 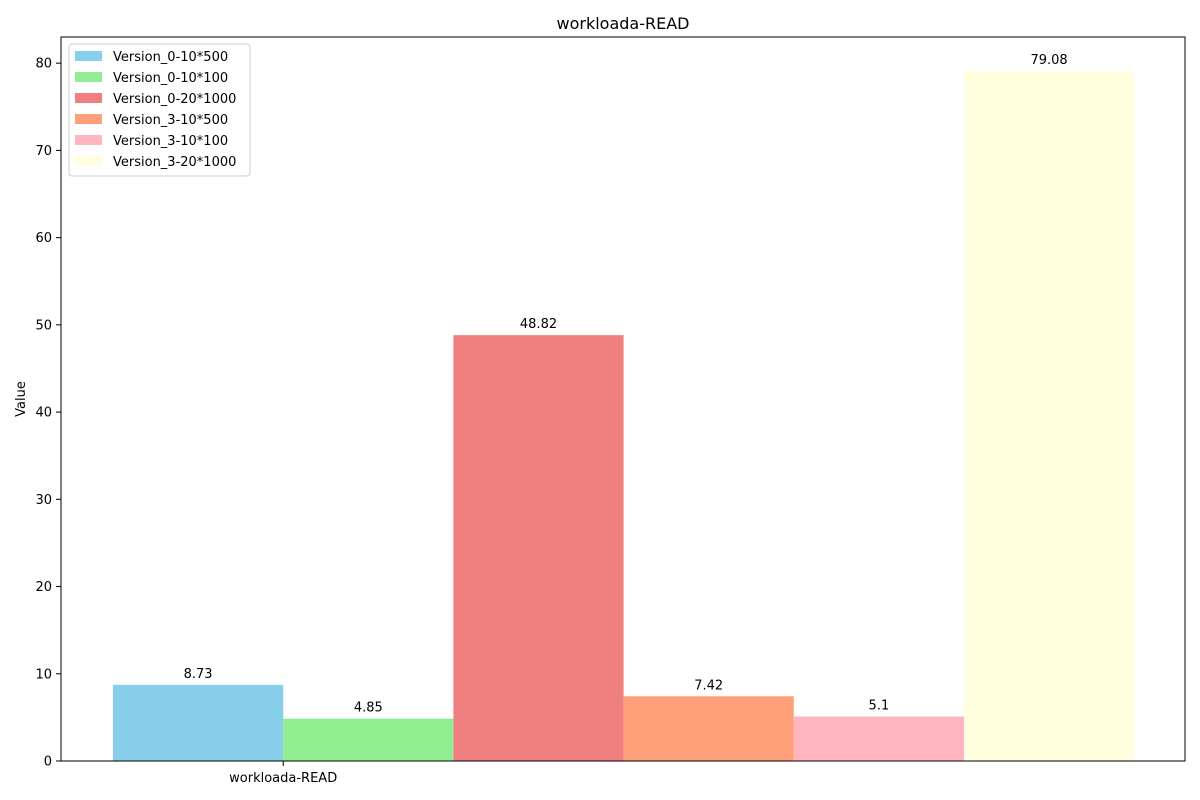 What do you see at coordinates (43, 674) in the screenshot?
I see `y-tick-label: 10` at bounding box center [43, 674].